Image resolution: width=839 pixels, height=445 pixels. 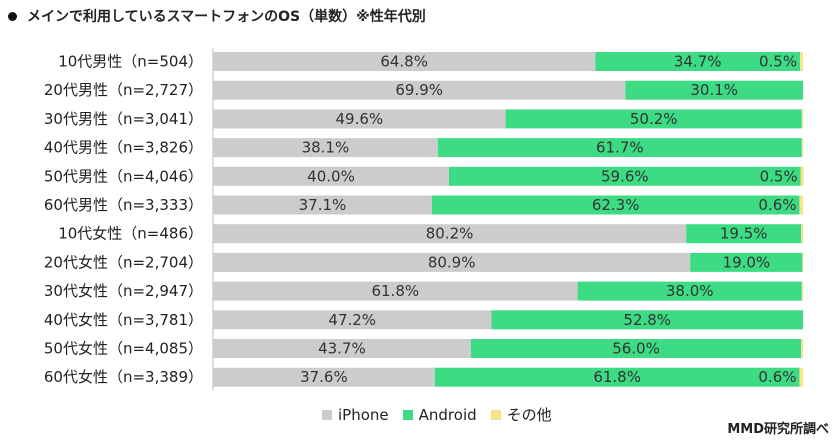 What do you see at coordinates (123, 148) in the screenshot?
I see `category-label: 40代男性（n=3,826）` at bounding box center [123, 148].